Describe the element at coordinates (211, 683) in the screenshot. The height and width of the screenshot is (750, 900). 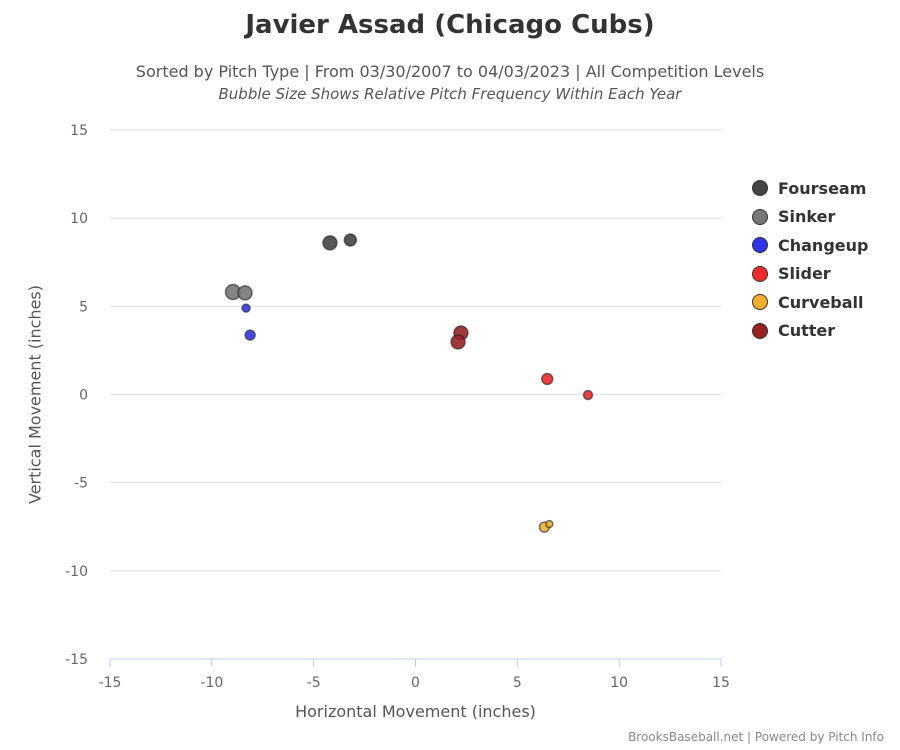
I see `x-tick-label: -10` at that location.